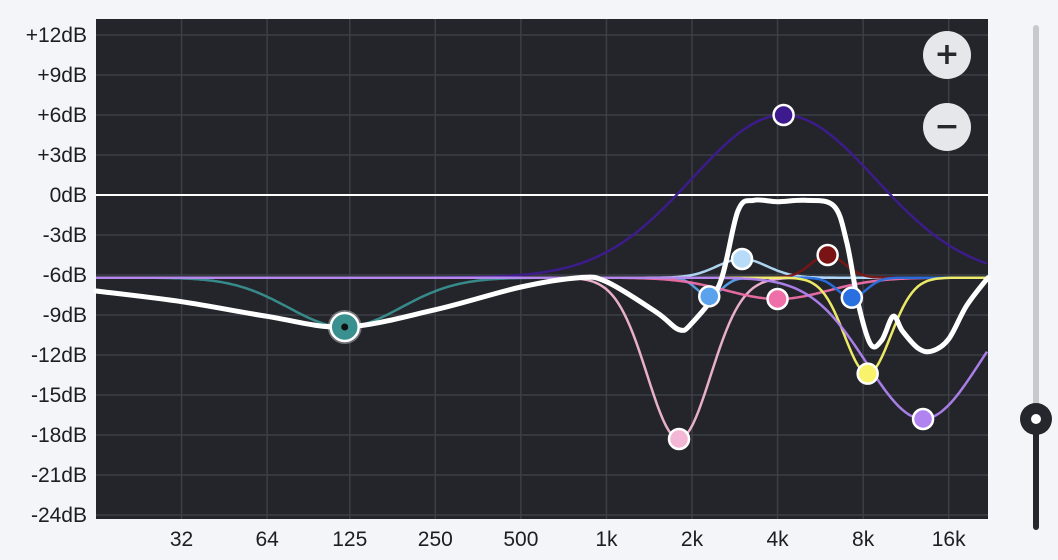 The width and height of the screenshot is (1058, 560). What do you see at coordinates (62, 75) in the screenshot?
I see `y-tick-label: +9dB` at bounding box center [62, 75].